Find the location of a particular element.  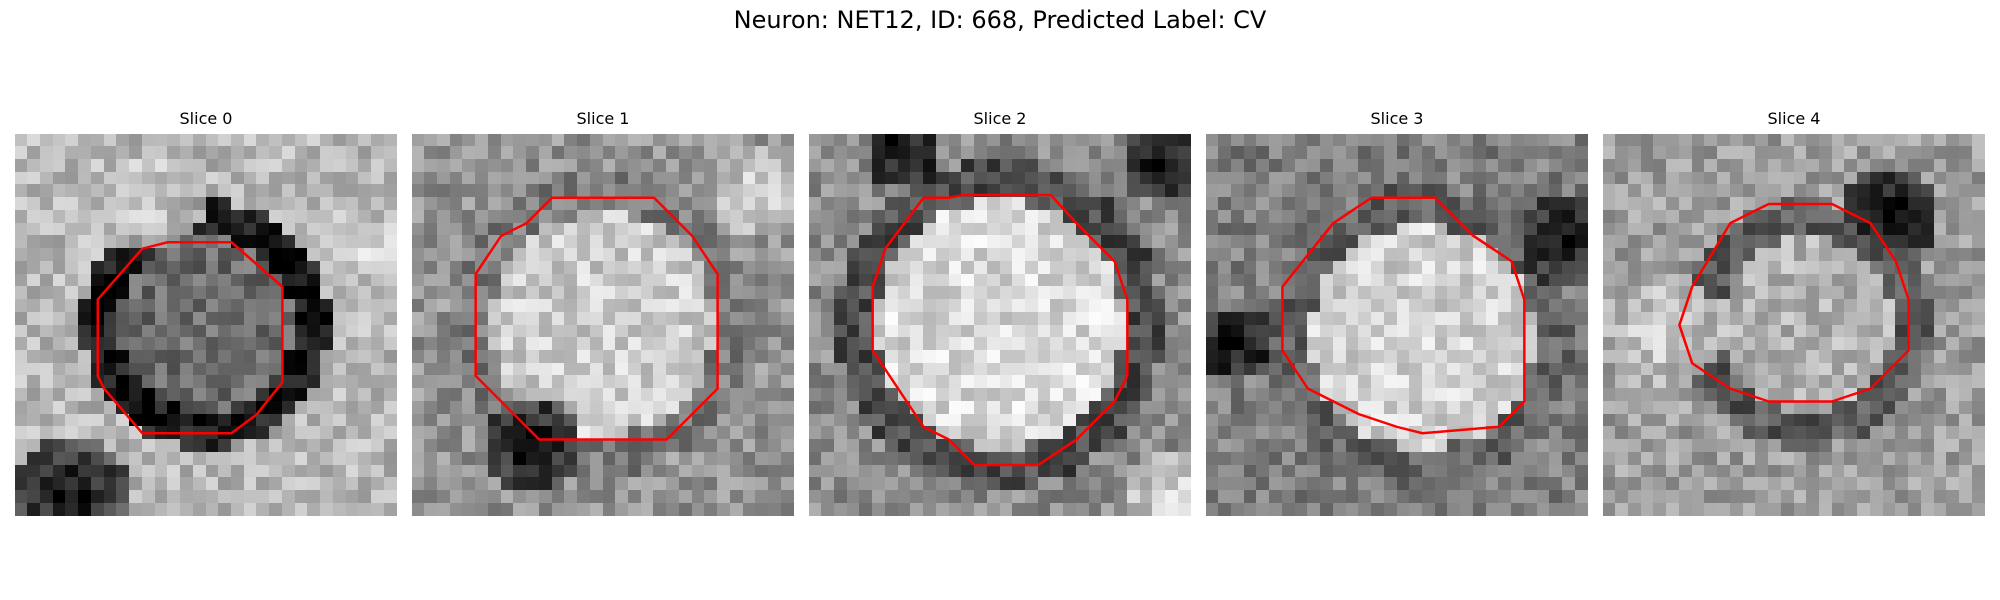

slice-title-2: Slice 2 is located at coordinates (1000, 118).